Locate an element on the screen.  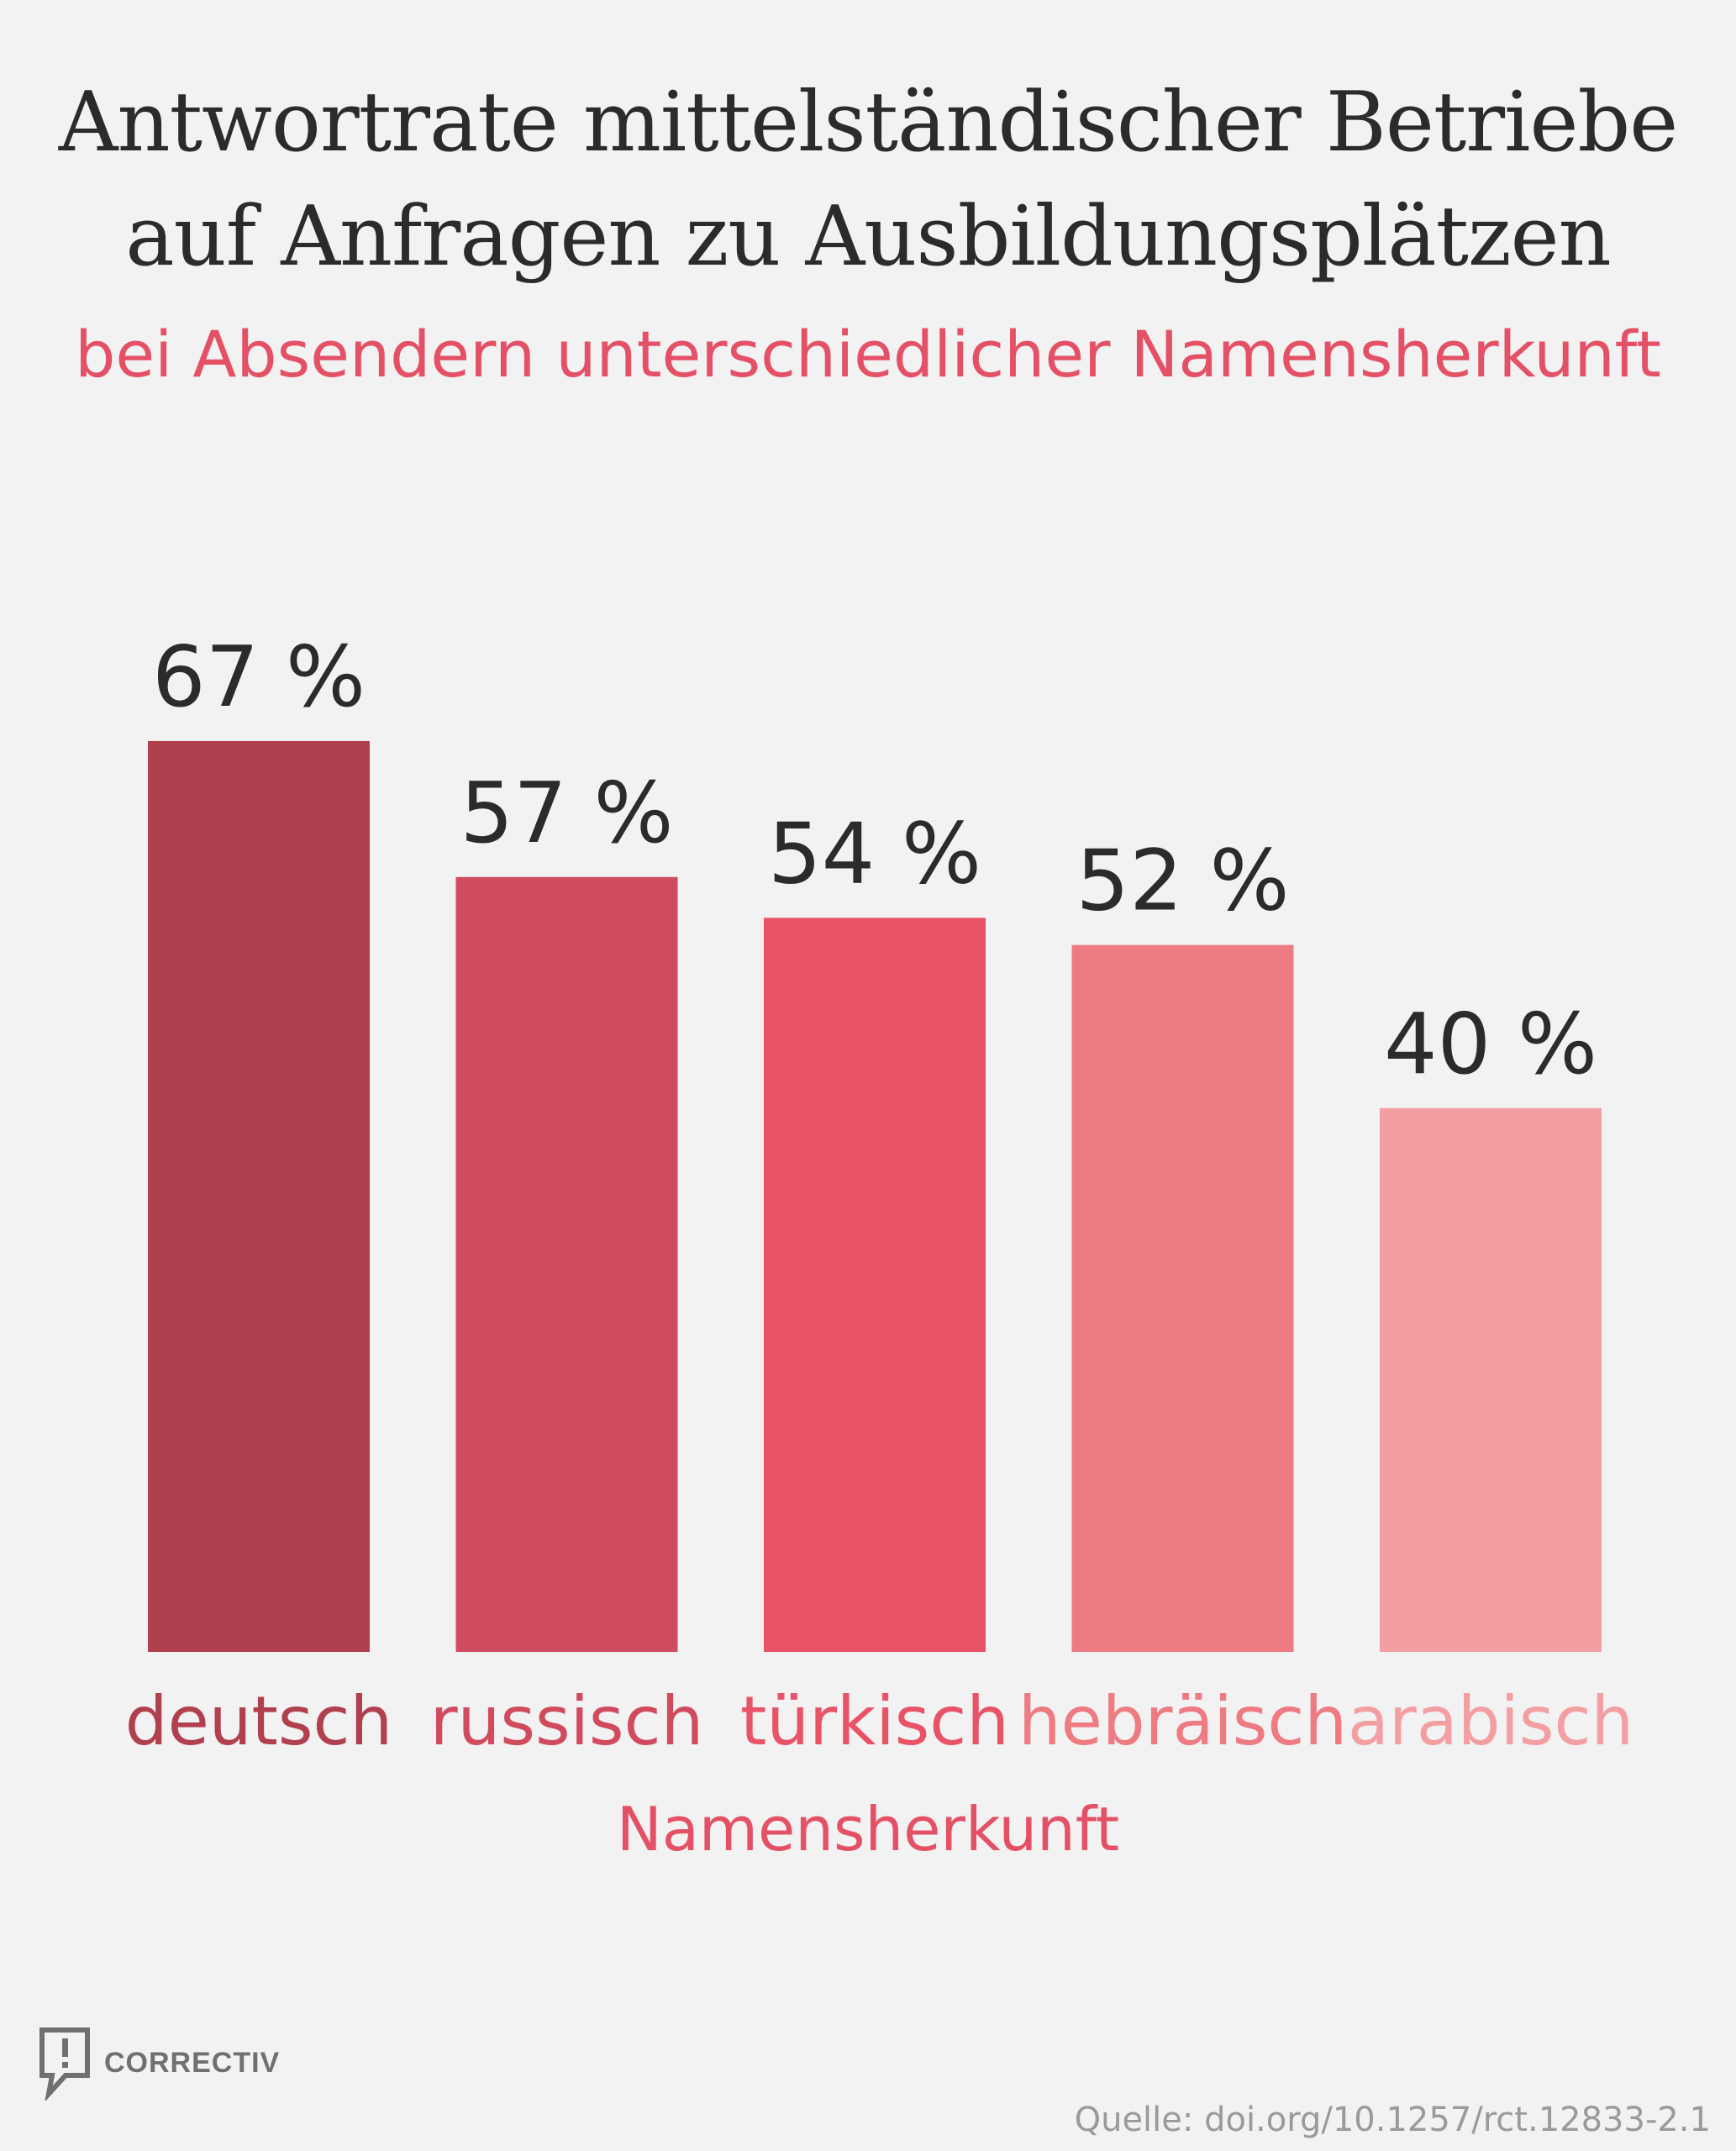
chart-title-line-1: Antwortrate mittelständischer Betriebe is located at coordinates (868, 123).